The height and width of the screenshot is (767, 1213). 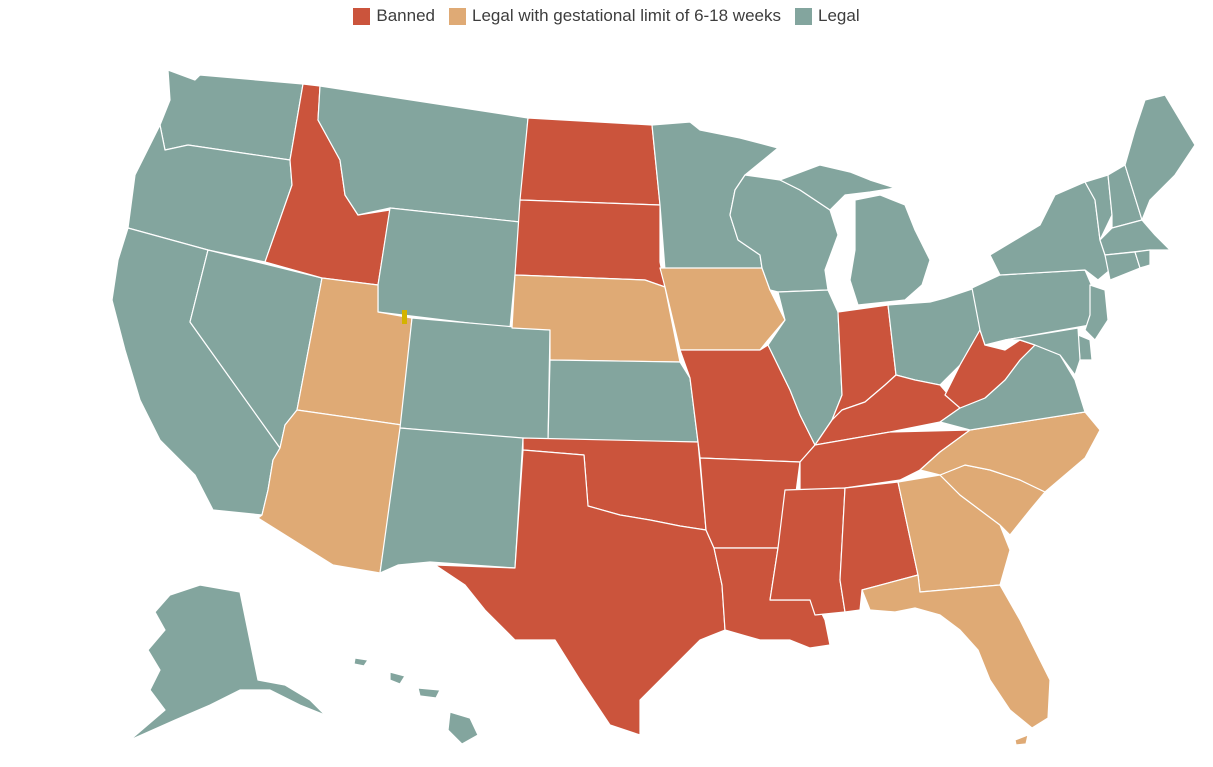 I want to click on state-new-mexico, so click(x=451, y=500).